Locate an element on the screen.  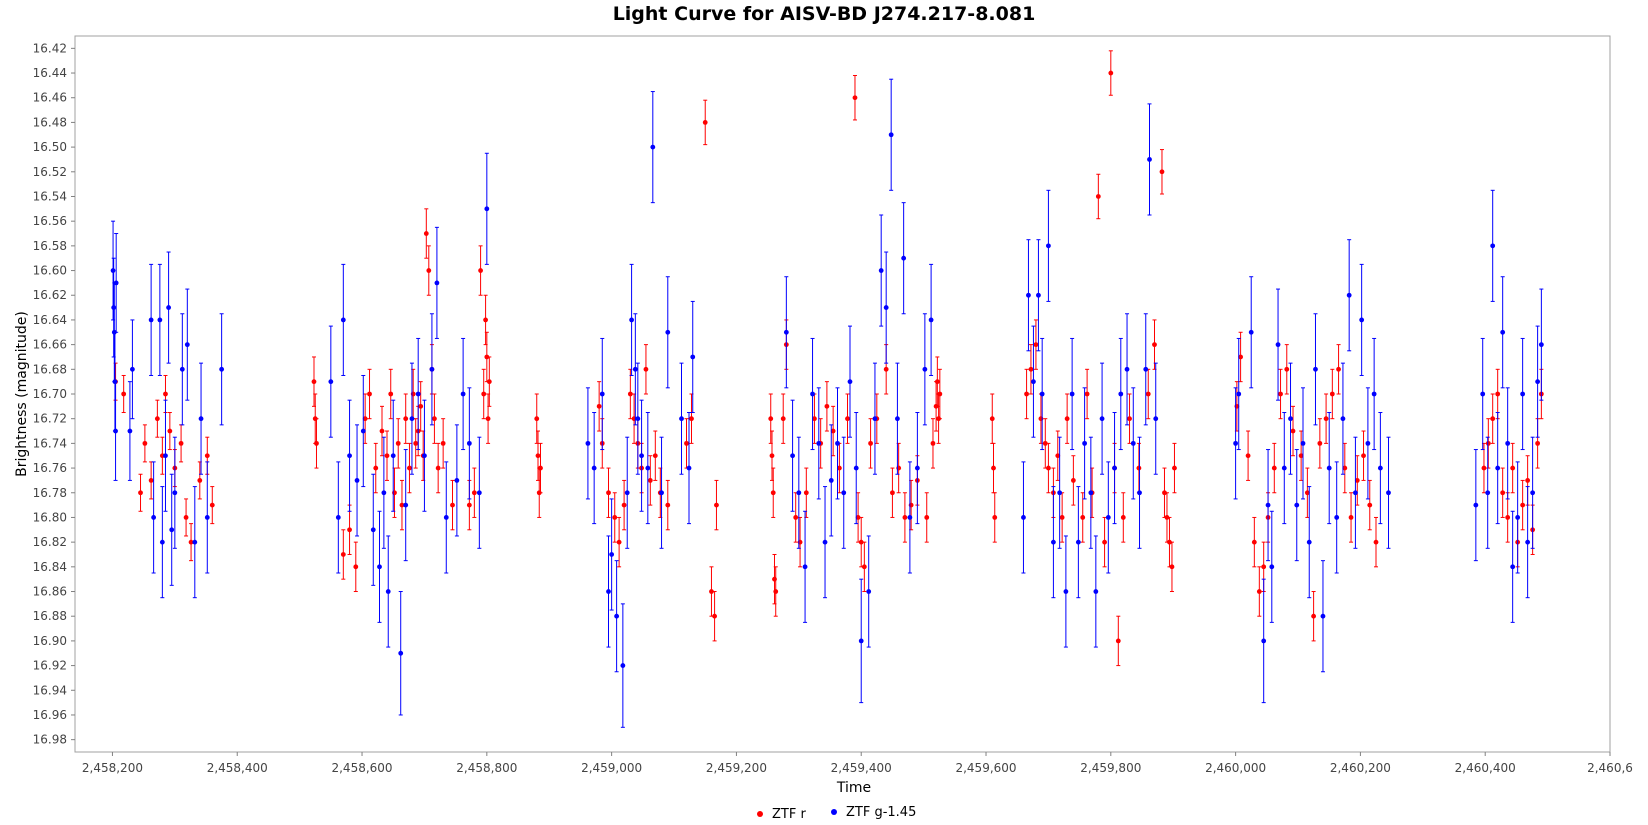
x-tick-label: 2,459,000 is located at coordinates (611, 768).